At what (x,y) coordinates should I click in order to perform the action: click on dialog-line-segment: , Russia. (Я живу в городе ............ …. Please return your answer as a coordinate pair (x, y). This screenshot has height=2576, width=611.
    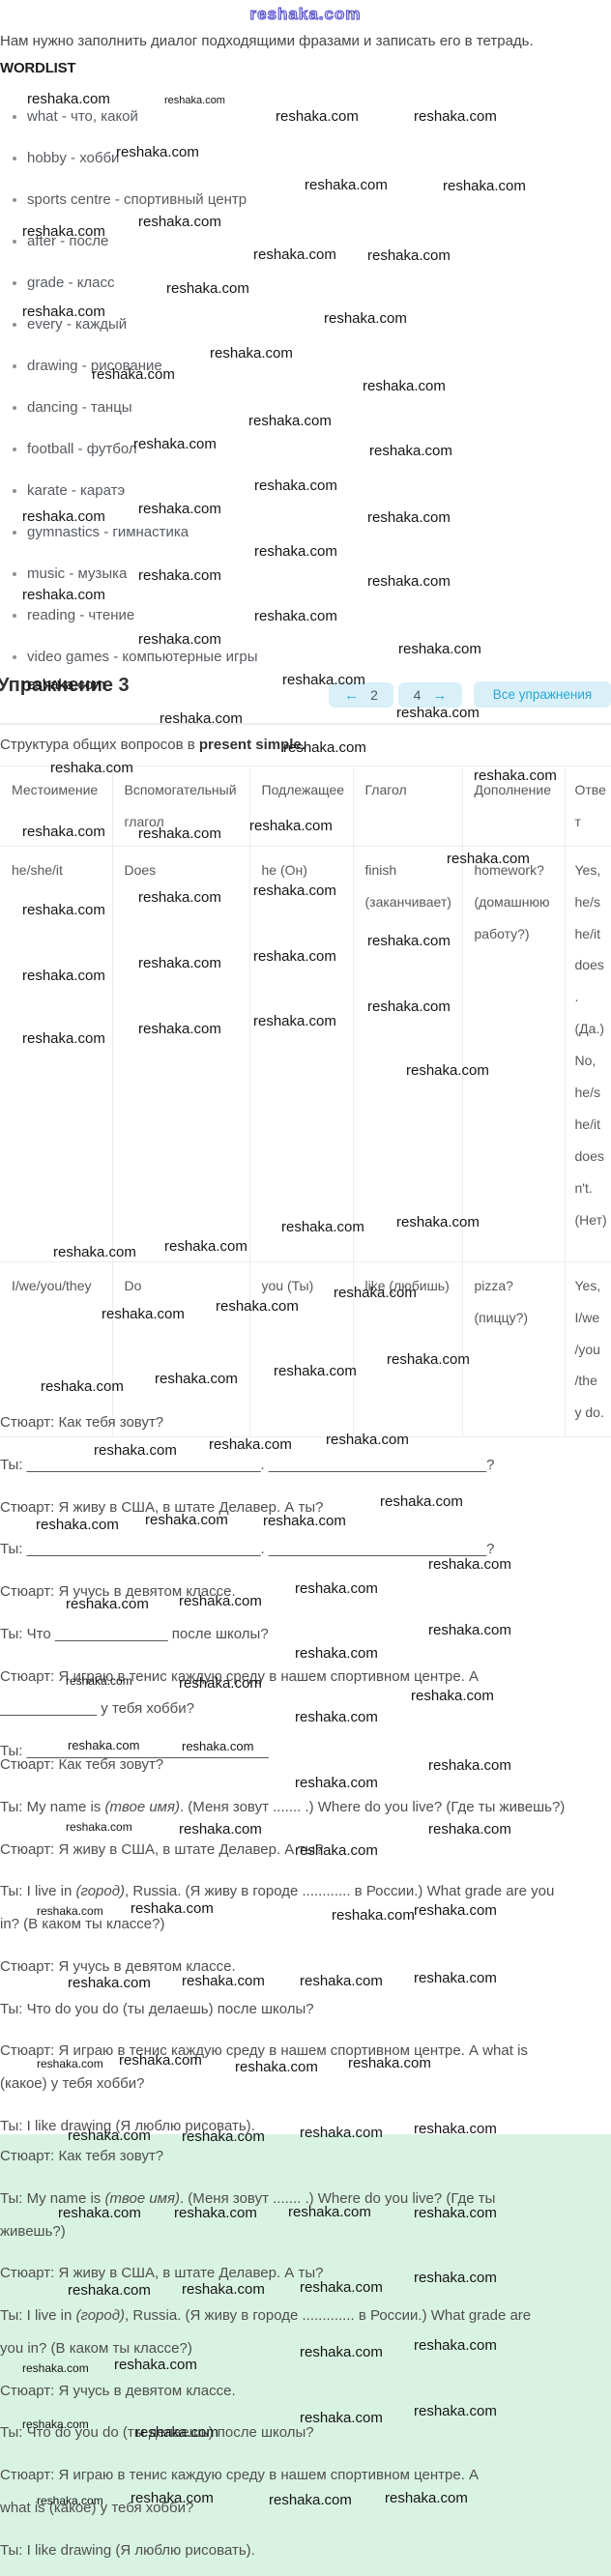
    Looking at the image, I should click on (277, 1907).